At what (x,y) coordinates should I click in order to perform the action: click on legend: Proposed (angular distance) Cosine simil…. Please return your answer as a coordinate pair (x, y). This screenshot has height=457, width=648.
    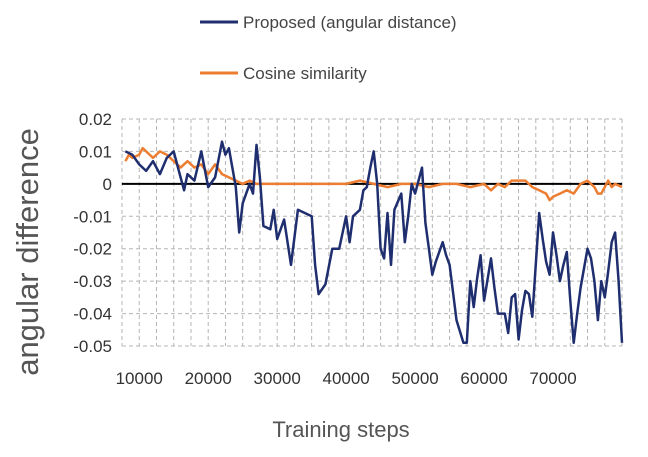
    Looking at the image, I should click on (328, 48).